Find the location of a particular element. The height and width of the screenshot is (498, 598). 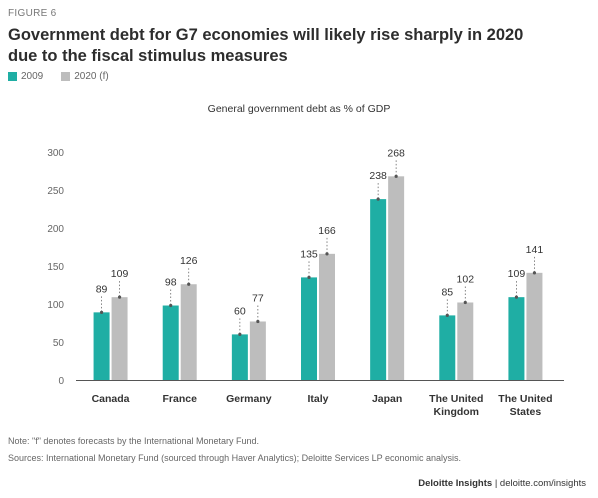

y-tick-label: 100 is located at coordinates (55, 305).